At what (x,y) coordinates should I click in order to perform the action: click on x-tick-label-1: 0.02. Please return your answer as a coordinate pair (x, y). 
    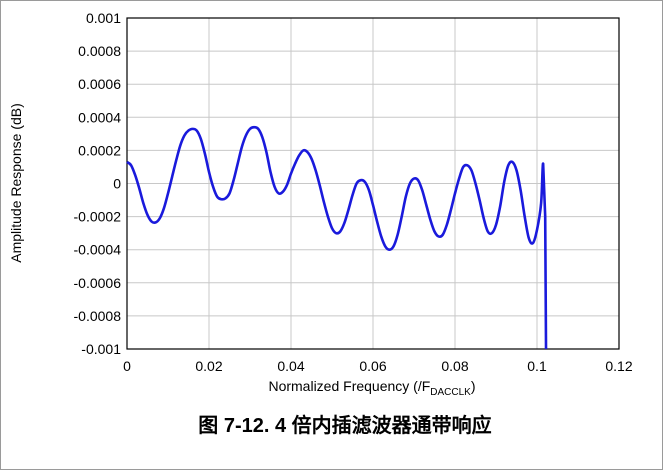
    Looking at the image, I should click on (208, 366).